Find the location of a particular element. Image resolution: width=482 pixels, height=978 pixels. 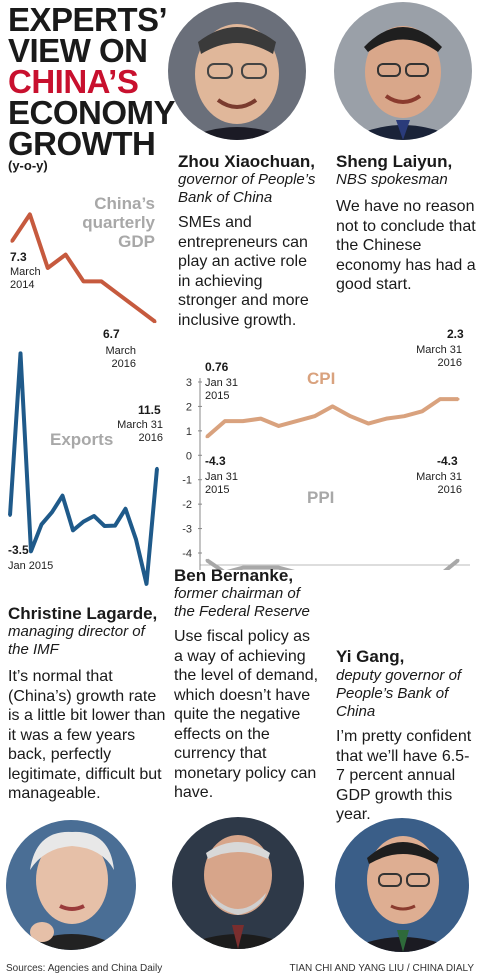

ppi-end-date: March 31 2016 is located at coordinates (439, 483).